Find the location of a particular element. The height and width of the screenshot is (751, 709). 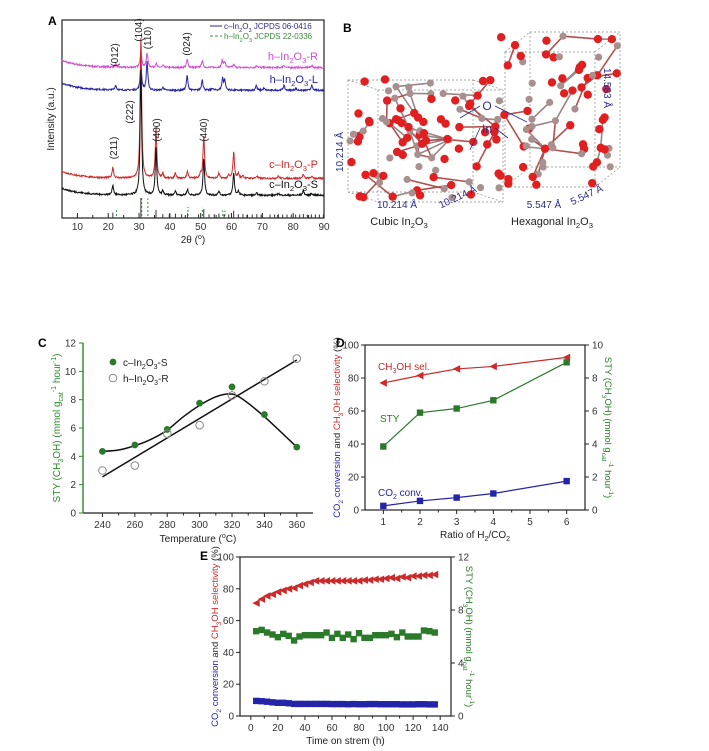

y-tick-label: 2 is located at coordinates (73, 485).